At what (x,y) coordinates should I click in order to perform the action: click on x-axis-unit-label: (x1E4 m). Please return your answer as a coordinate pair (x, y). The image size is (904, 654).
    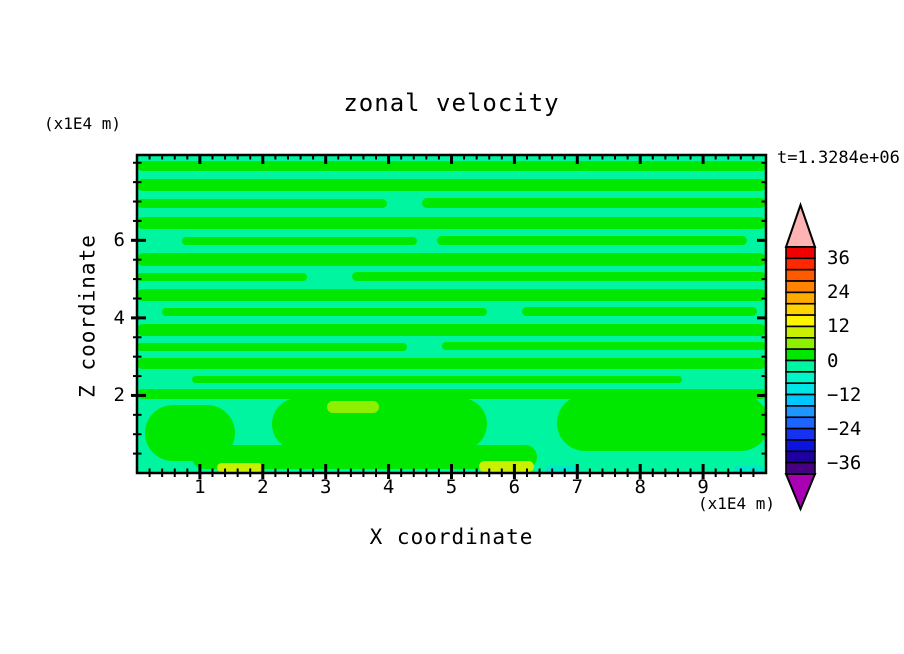
    Looking at the image, I should click on (736, 503).